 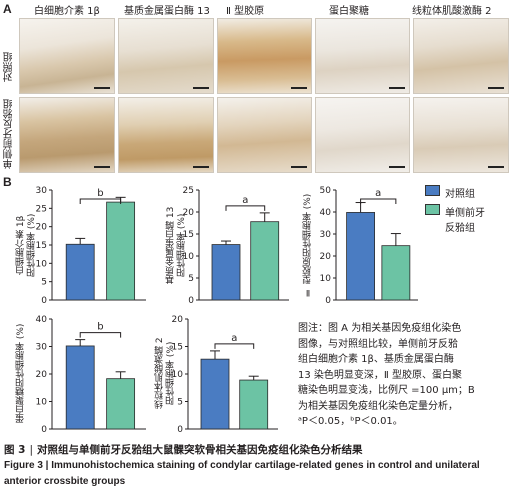 I want to click on note-line: 图注：图 A 为相关基因免疫组化染色, so click(x=380, y=328).